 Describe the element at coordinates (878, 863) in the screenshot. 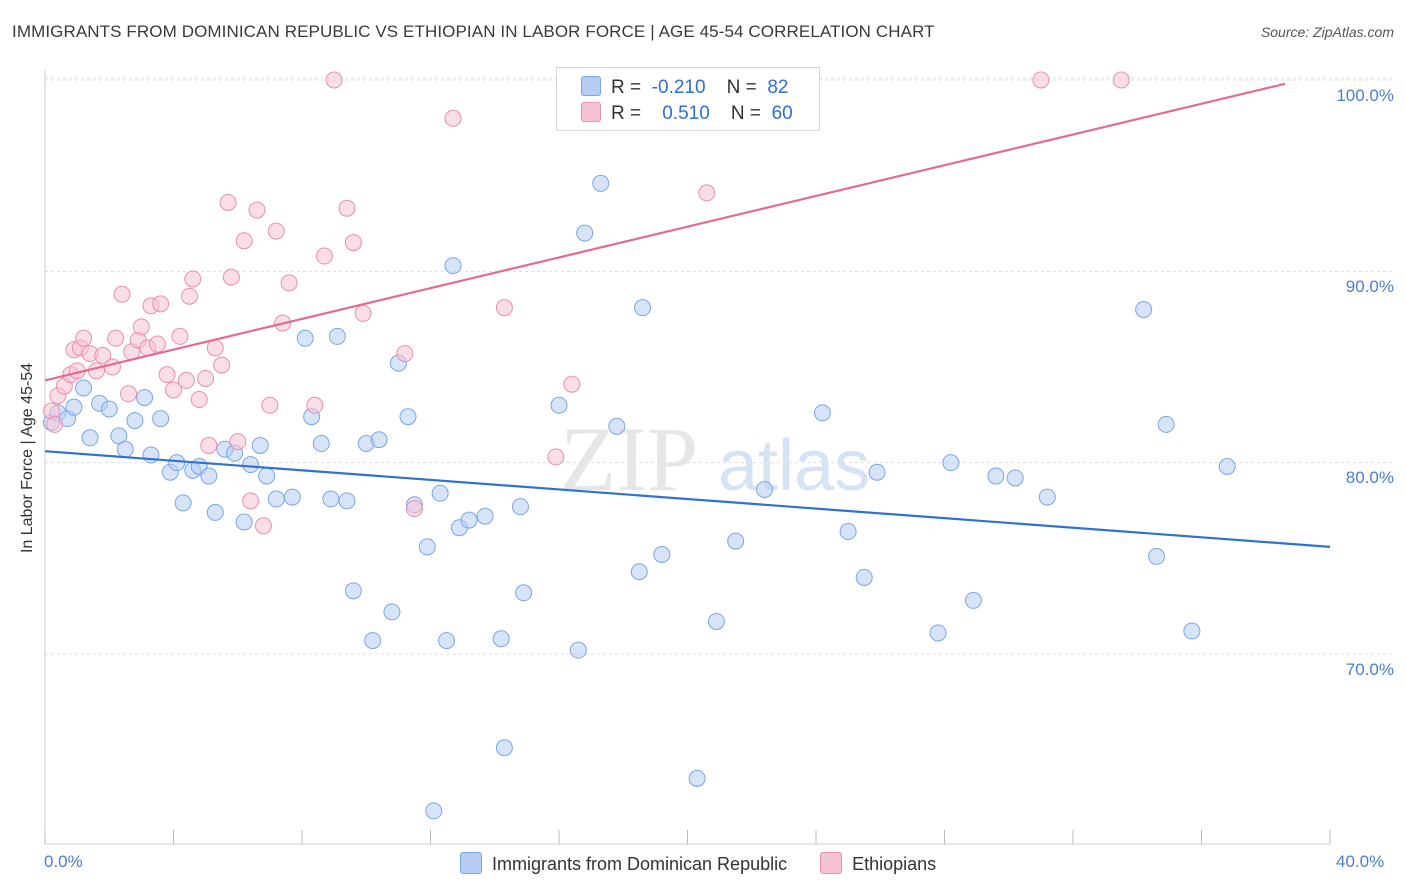

I see `legend-item-ethiopians: Ethiopians` at that location.